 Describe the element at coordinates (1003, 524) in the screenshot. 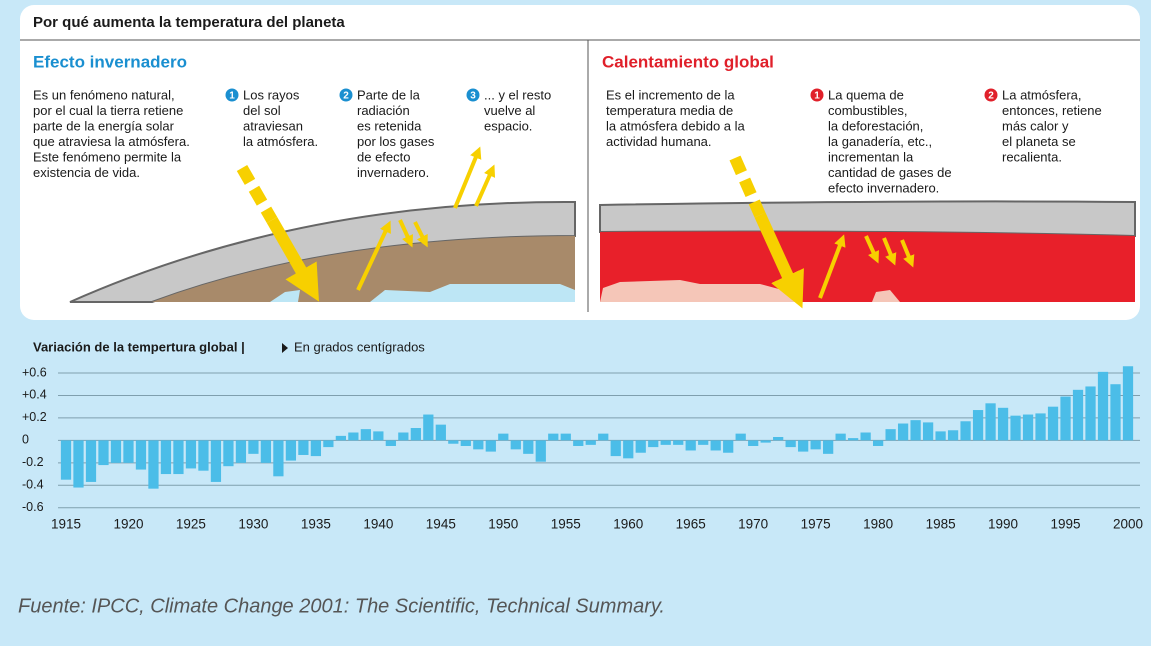

I see `x-tick-label: 1990` at that location.